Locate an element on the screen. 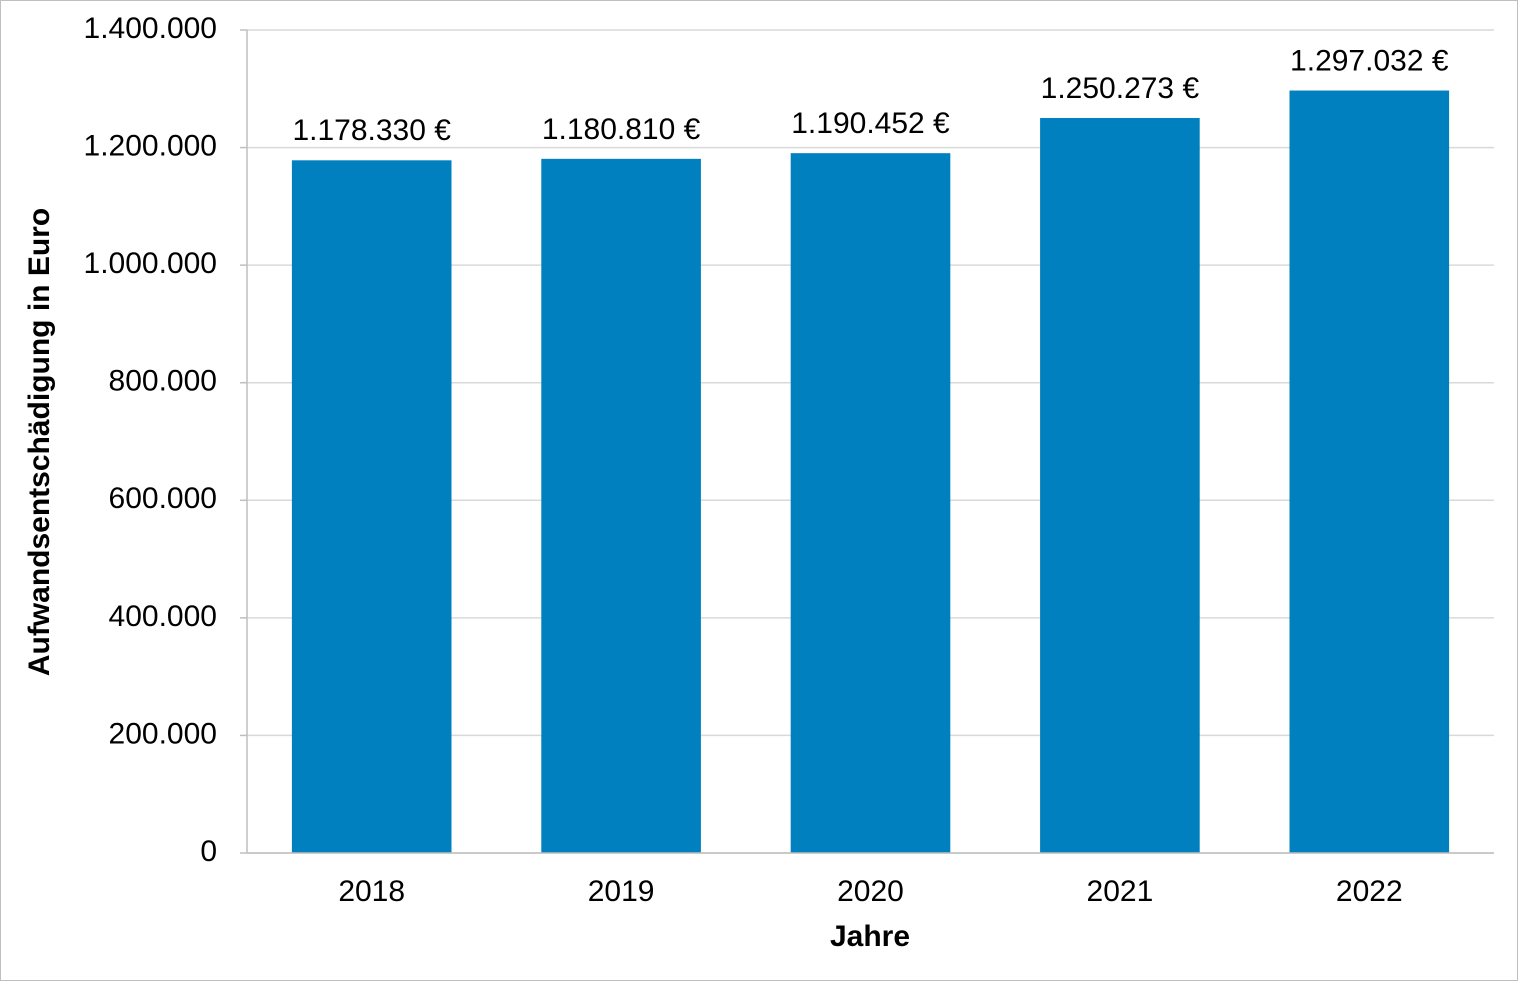  y-tick-label: 0 is located at coordinates (208, 851).